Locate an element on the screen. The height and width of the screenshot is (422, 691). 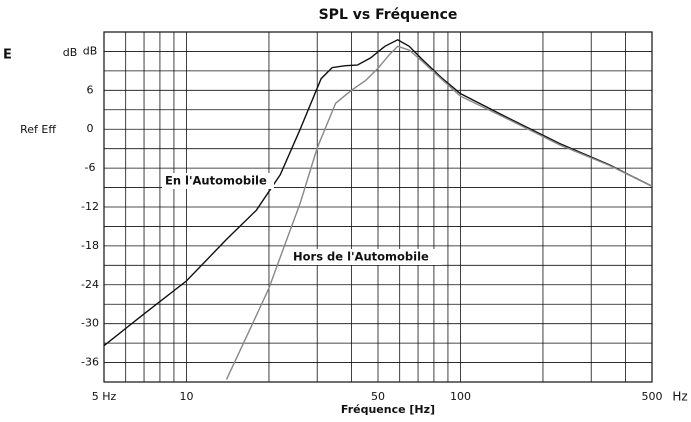
y-tick-label: 0 is located at coordinates (90, 128).